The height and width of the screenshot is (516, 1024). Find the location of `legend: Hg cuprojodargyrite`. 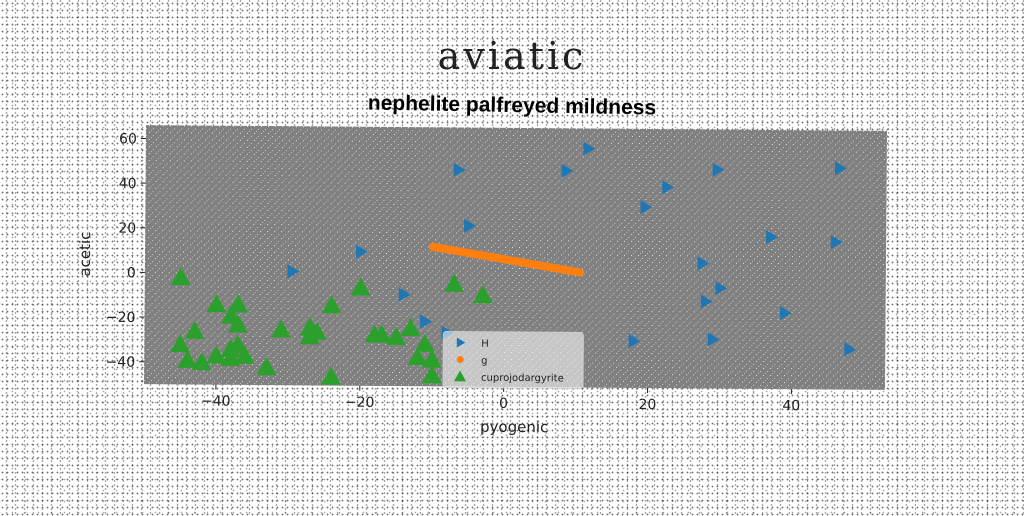

legend: Hg cuprojodargyrite is located at coordinates (513, 359).